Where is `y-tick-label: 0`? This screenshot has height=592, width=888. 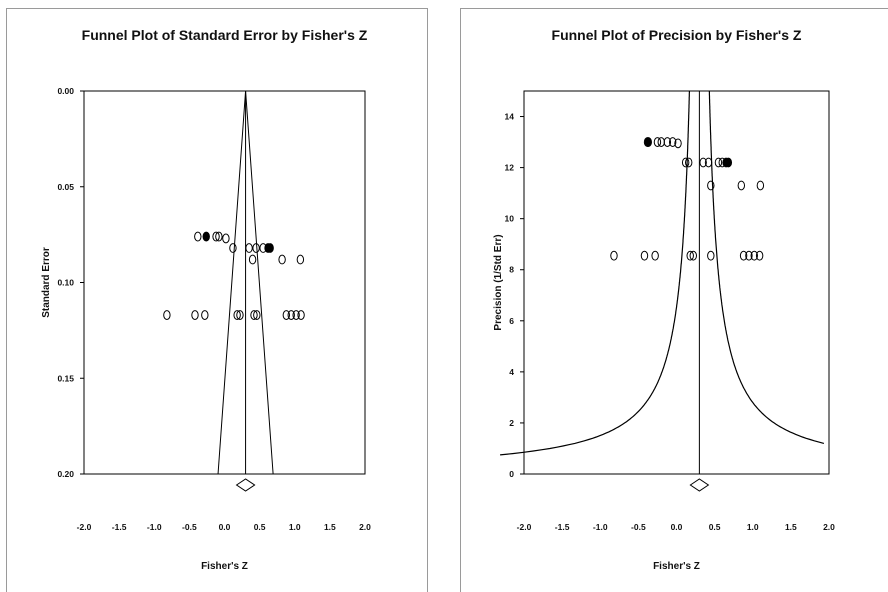
y-tick-label: 0 is located at coordinates (511, 474).